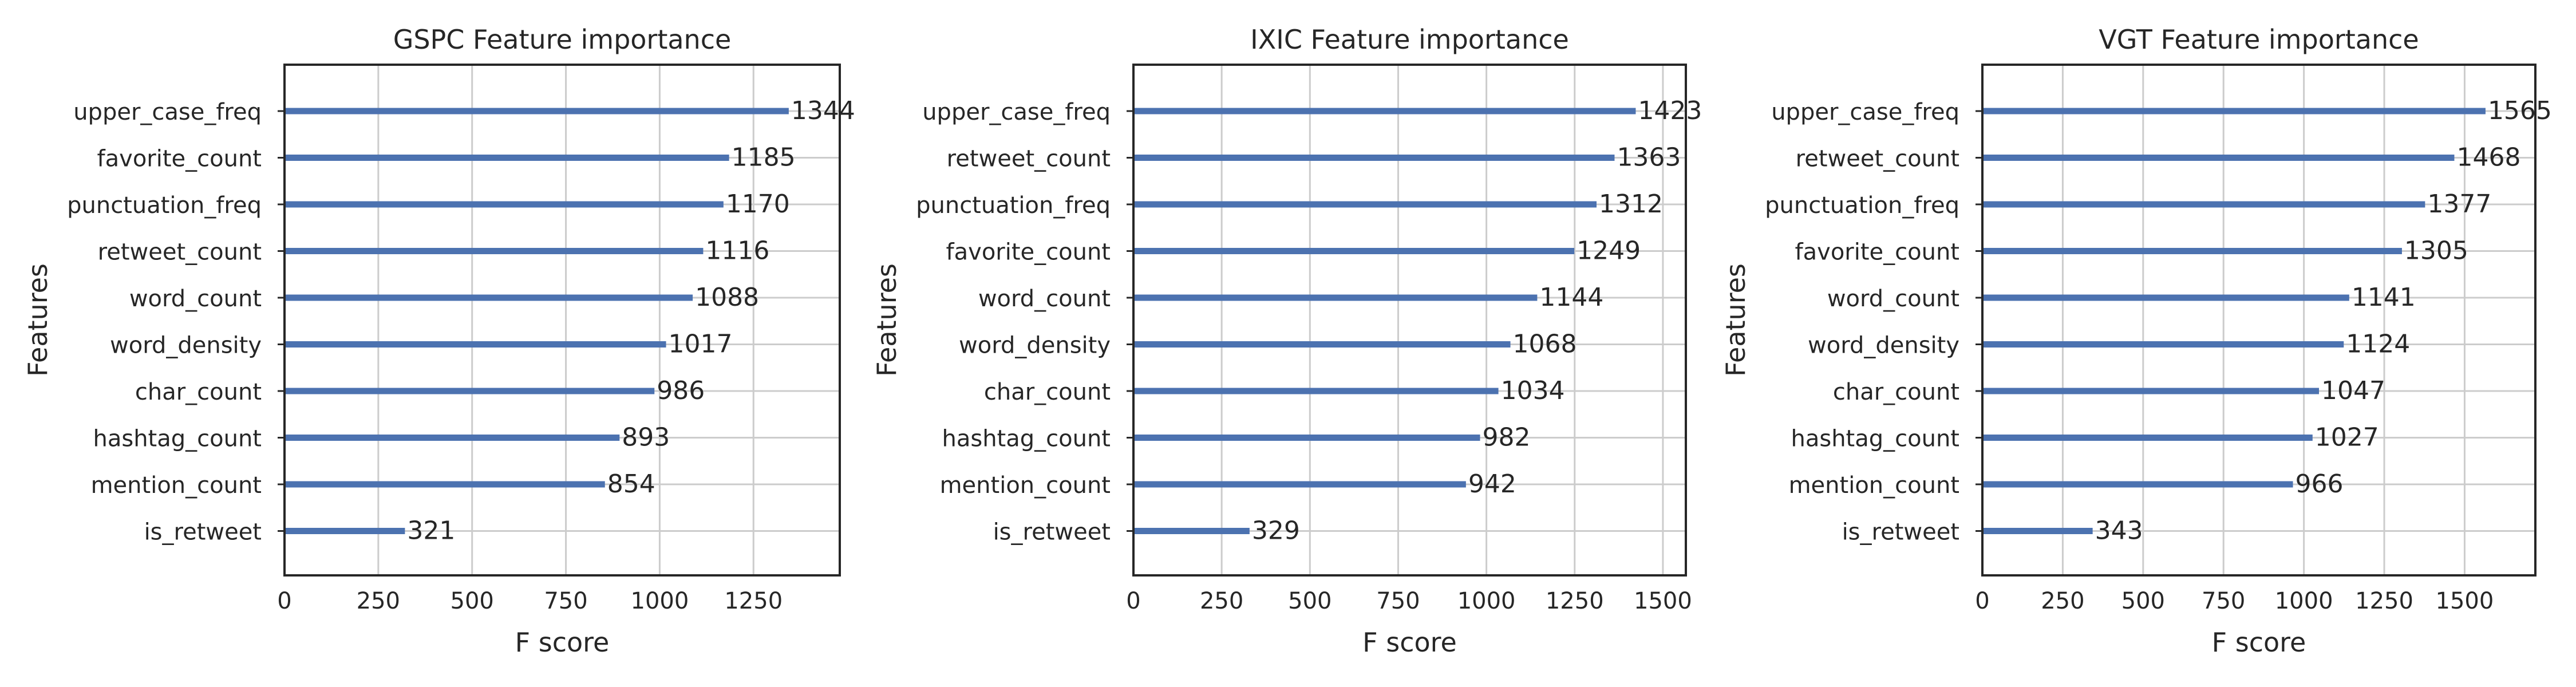  Describe the element at coordinates (1507, 437) in the screenshot. I see `bar-value-label: 982` at that location.